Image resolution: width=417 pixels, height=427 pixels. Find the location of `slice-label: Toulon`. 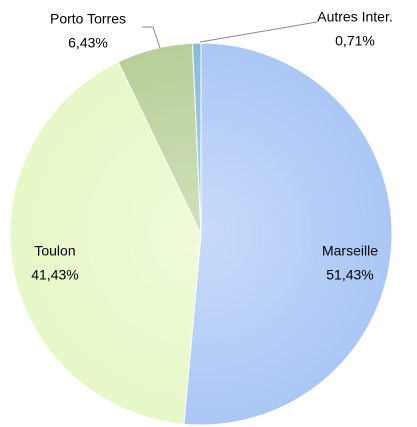

slice-label: Toulon is located at coordinates (54, 251).